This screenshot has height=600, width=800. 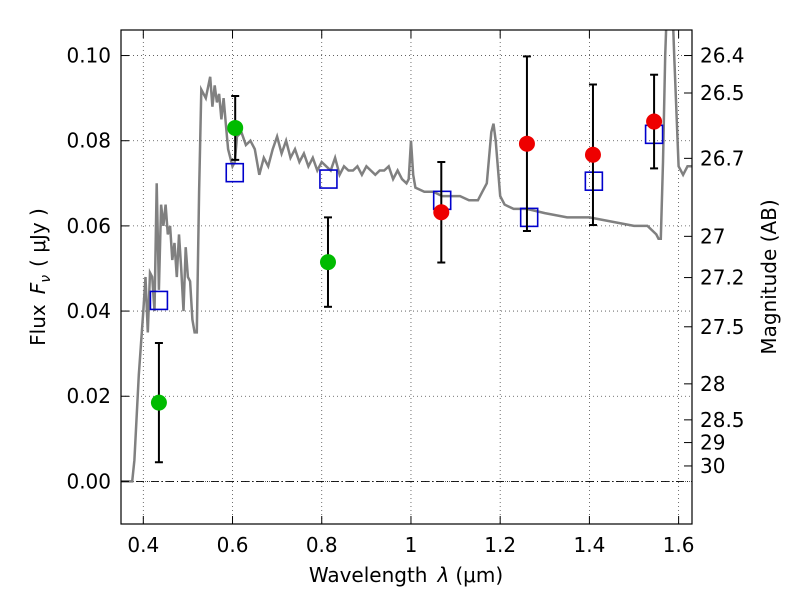 I want to click on y-tick-label: 0.06, so click(x=88, y=226).